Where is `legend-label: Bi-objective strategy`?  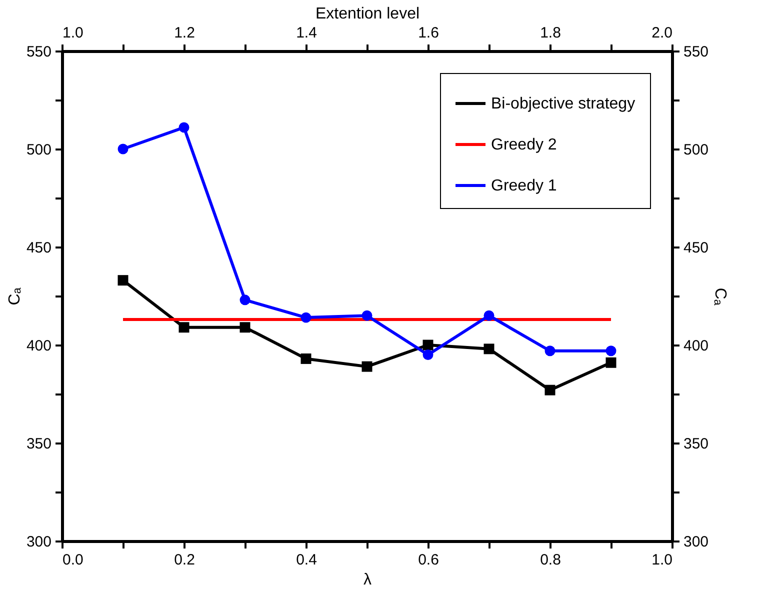
legend-label: Bi-objective strategy is located at coordinates (563, 104).